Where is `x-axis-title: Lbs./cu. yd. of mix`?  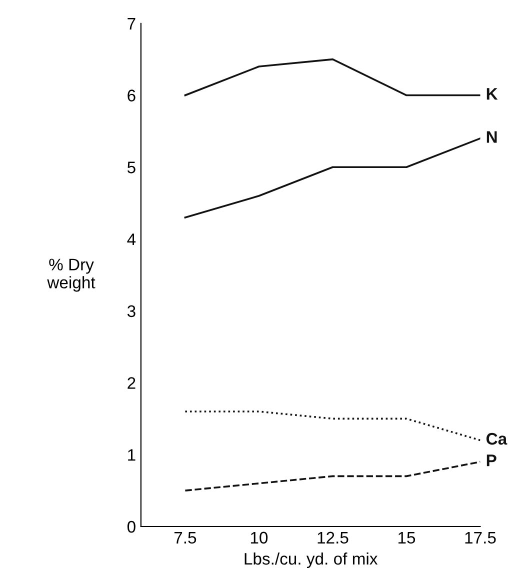
x-axis-title: Lbs./cu. yd. of mix is located at coordinates (311, 560).